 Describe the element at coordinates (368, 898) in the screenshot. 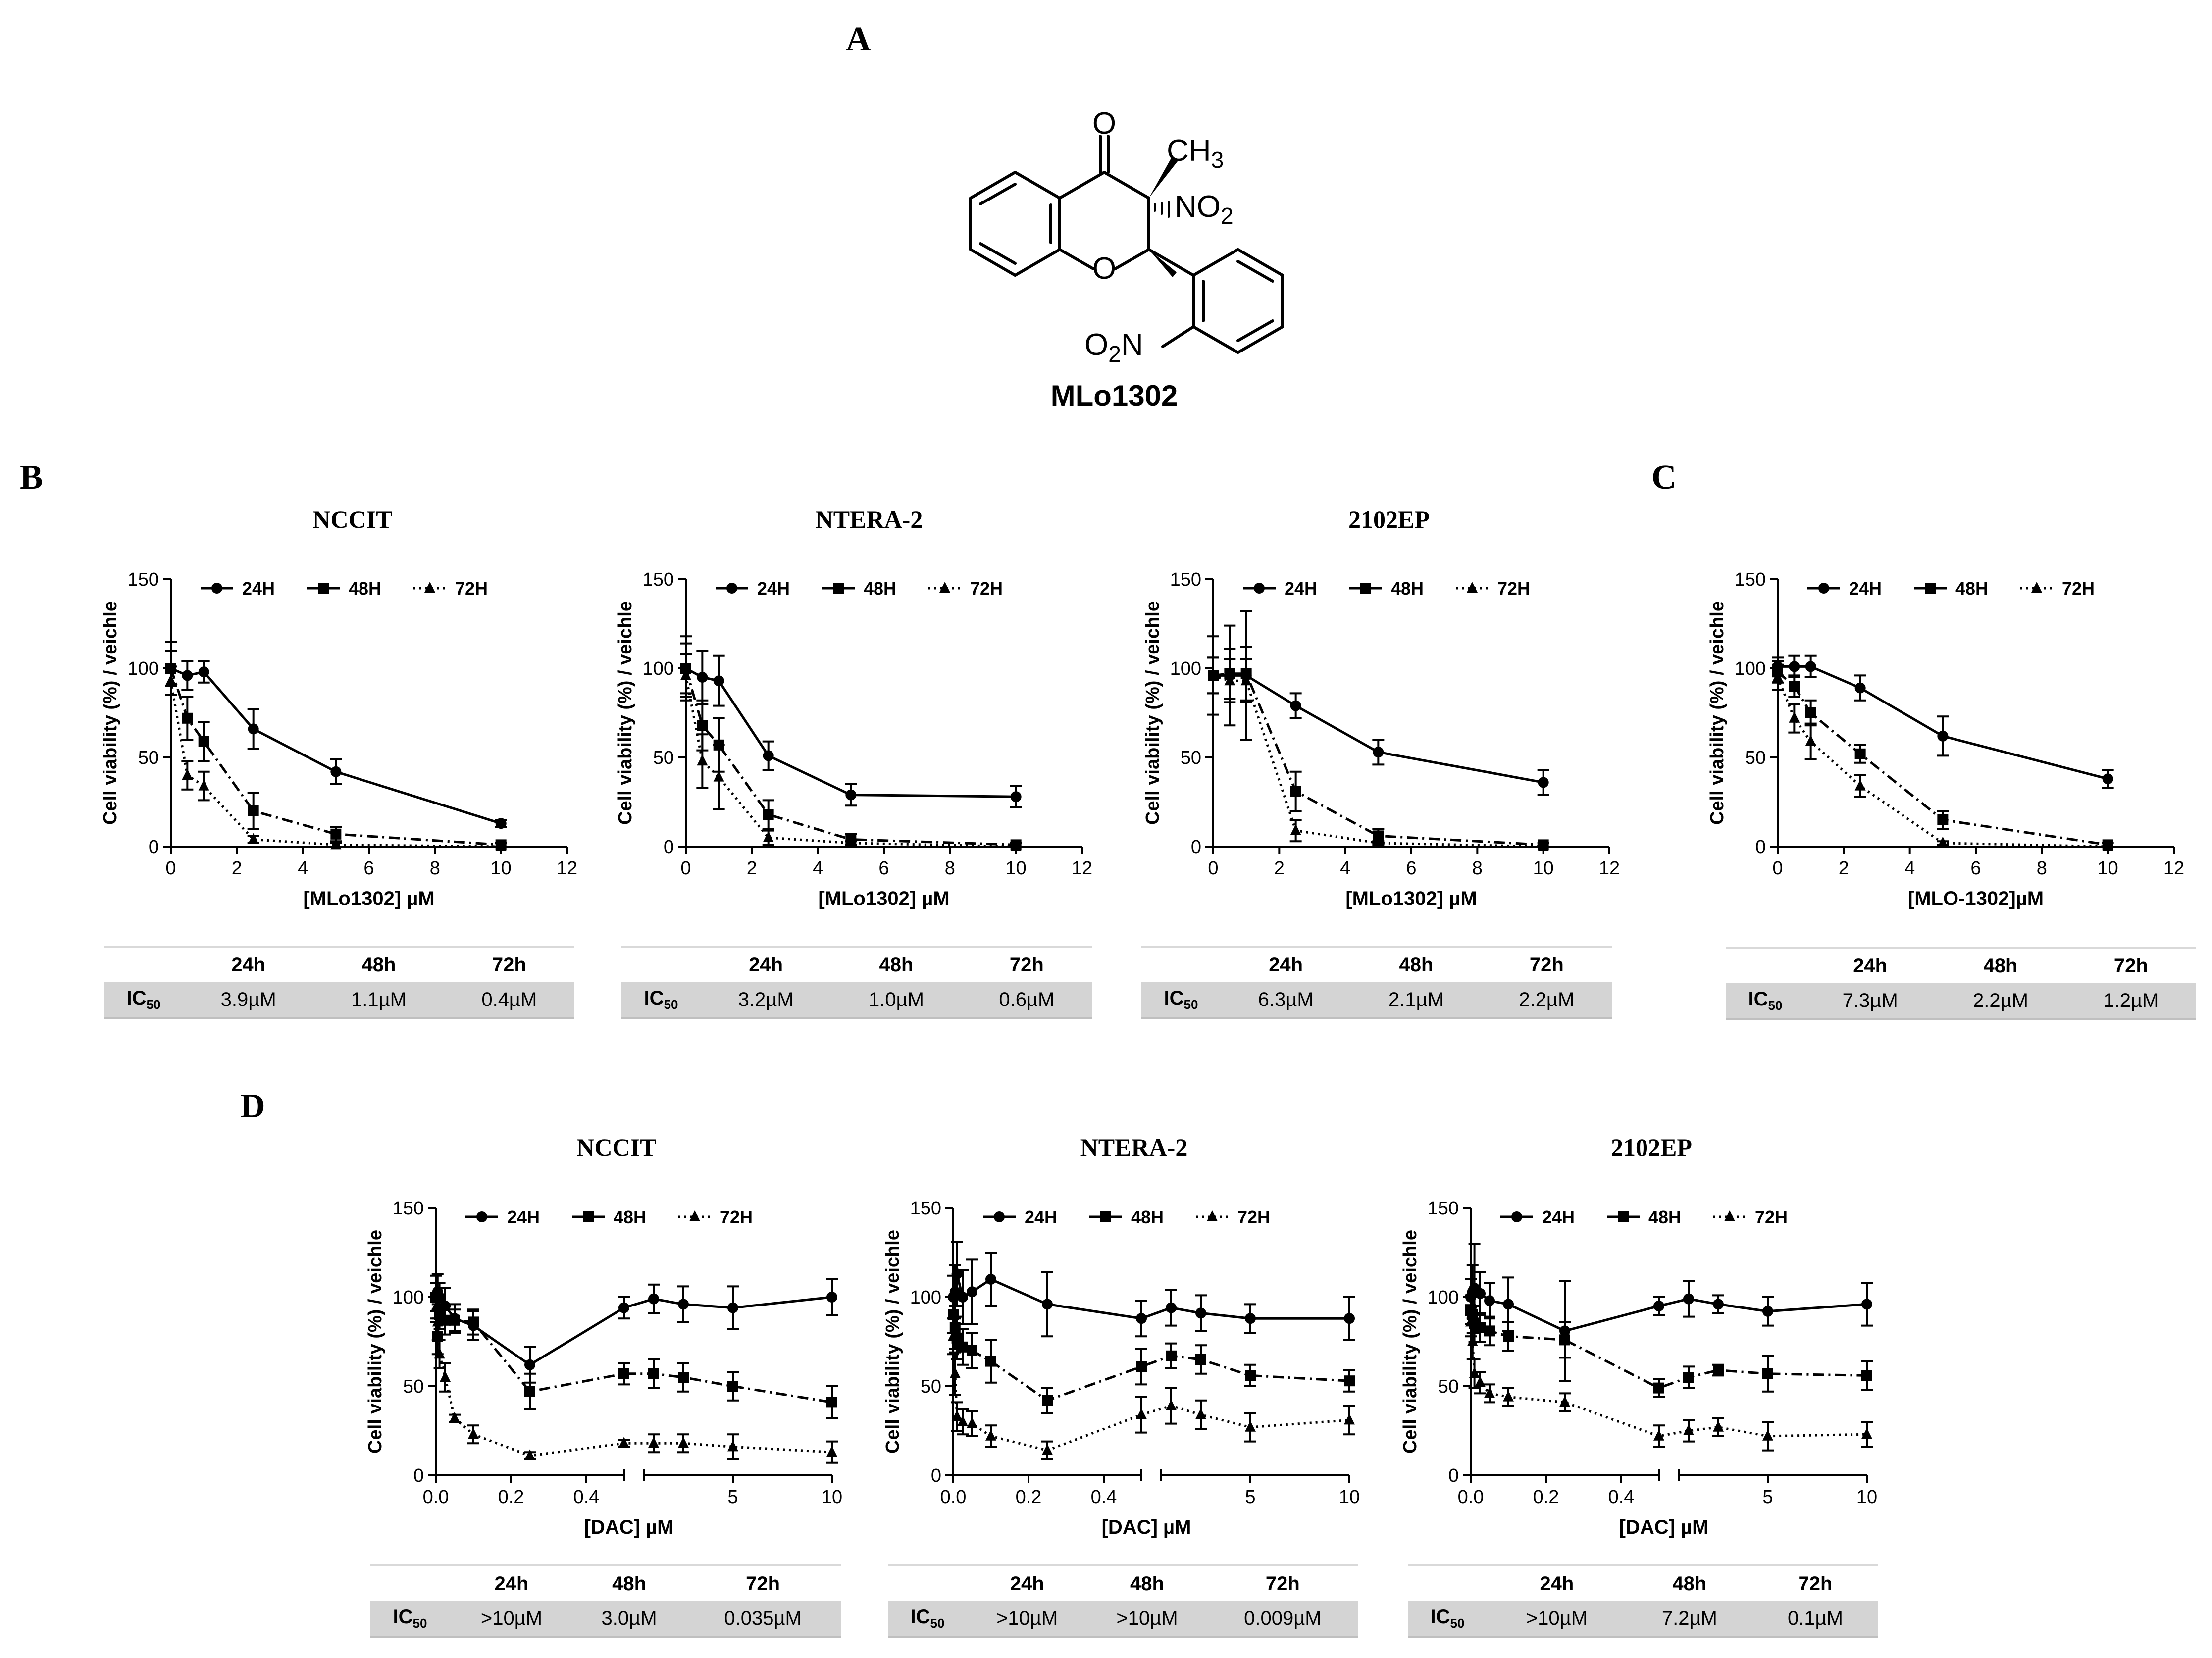

I see `x-axis-label: [MLo1302] µM` at that location.